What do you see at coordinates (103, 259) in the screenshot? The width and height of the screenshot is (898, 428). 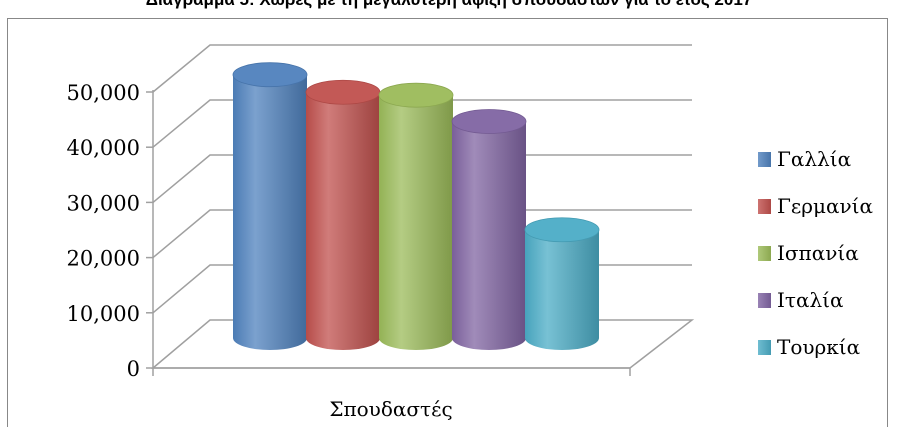 I see `y-tick-label: 20,000` at bounding box center [103, 259].